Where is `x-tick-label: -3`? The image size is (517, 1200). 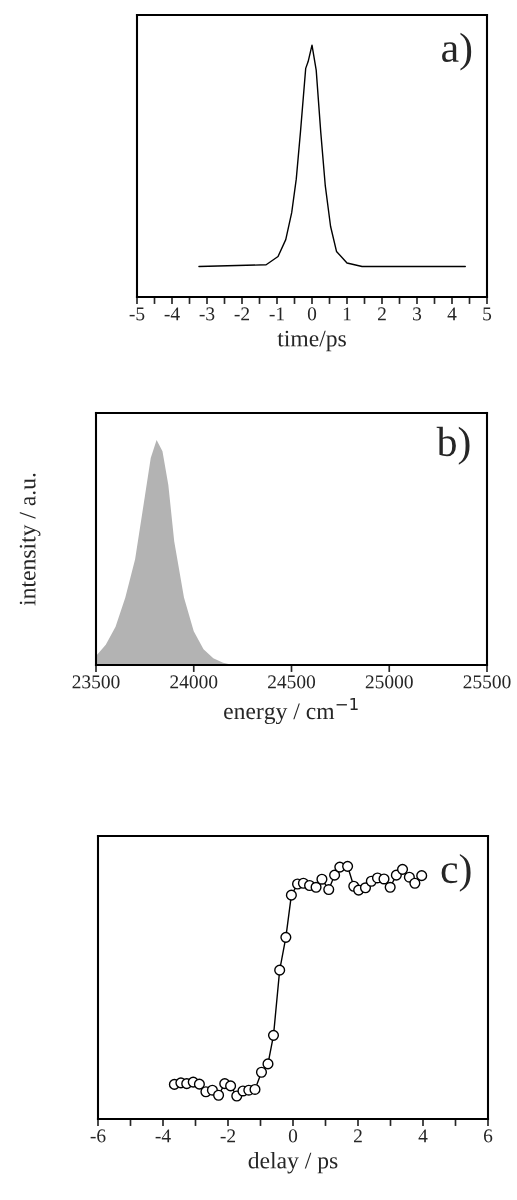 x-tick-label: -3 is located at coordinates (207, 314).